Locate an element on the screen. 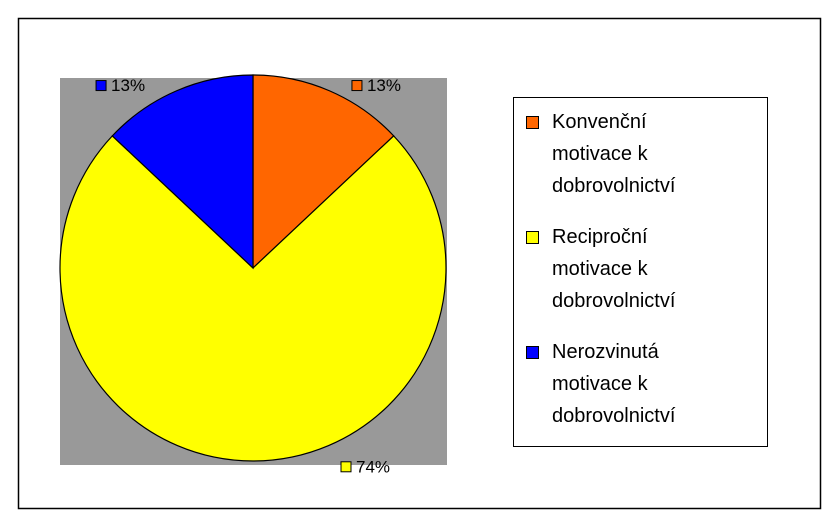  legend-entry: Nerozvinutá motivace k dobrovolnictví is located at coordinates (629, 384).